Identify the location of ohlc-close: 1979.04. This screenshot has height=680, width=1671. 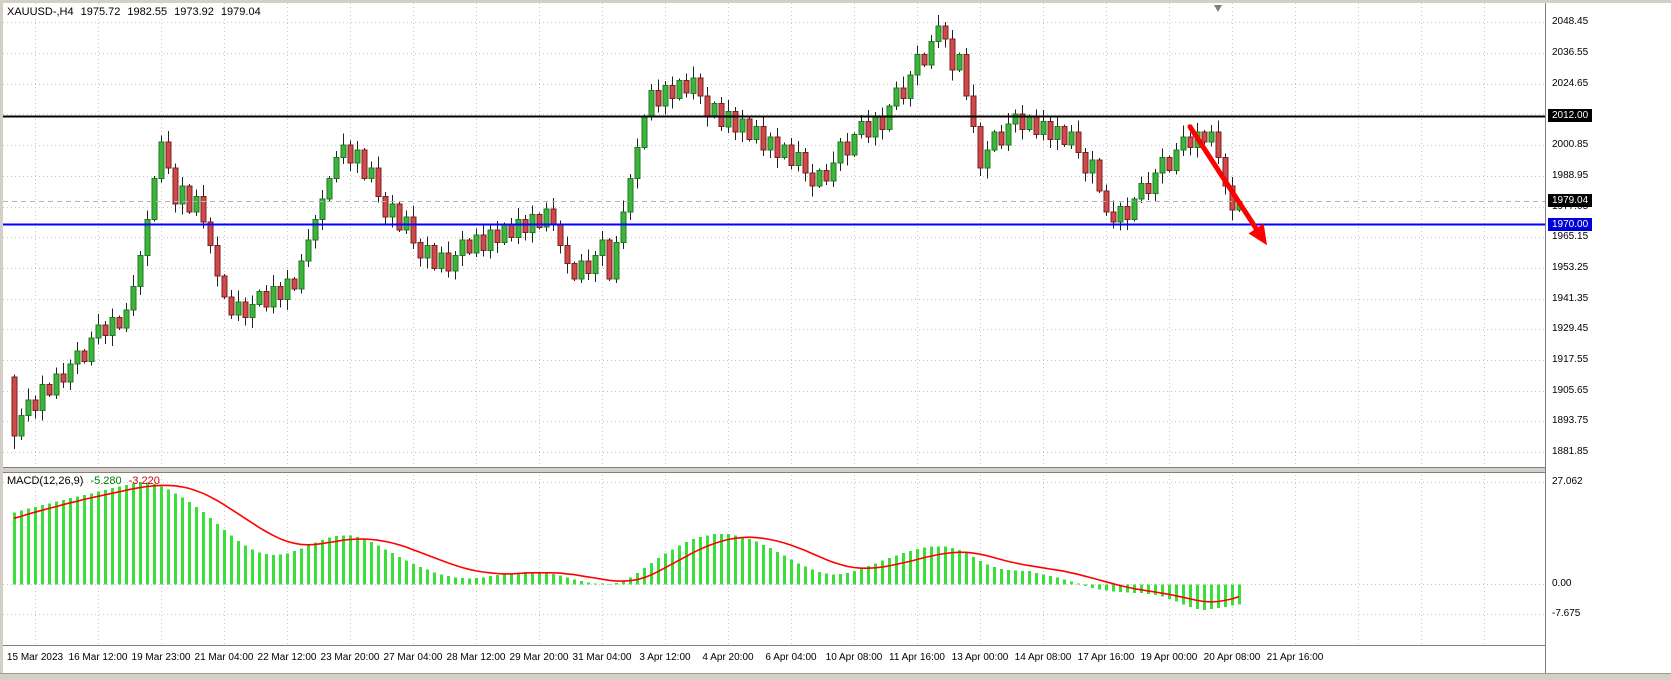
(240, 12).